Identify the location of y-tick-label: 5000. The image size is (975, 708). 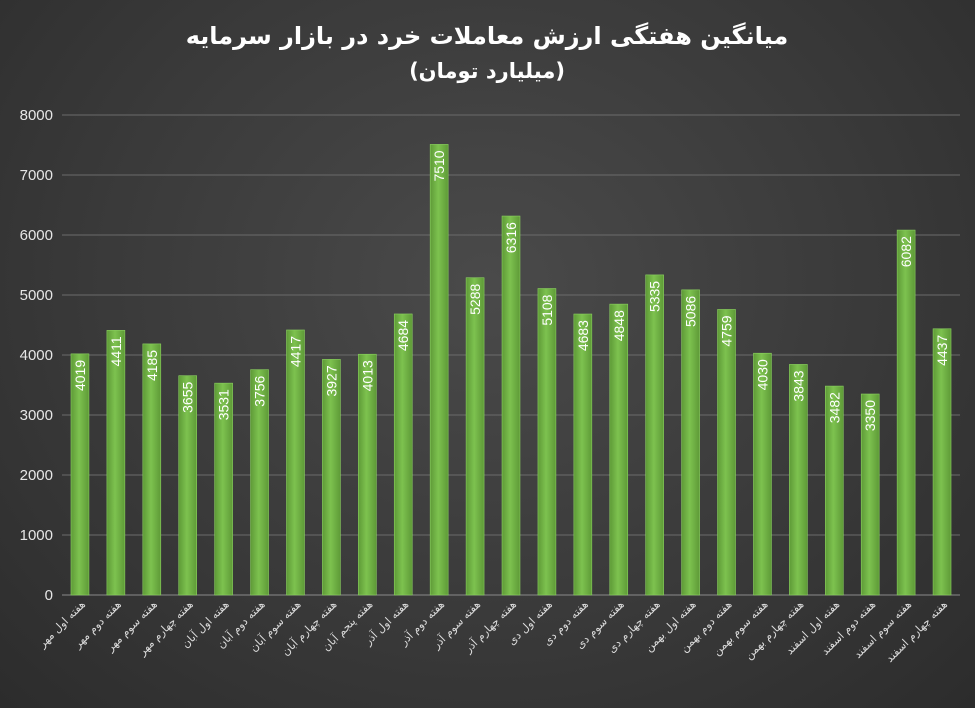
(36, 295).